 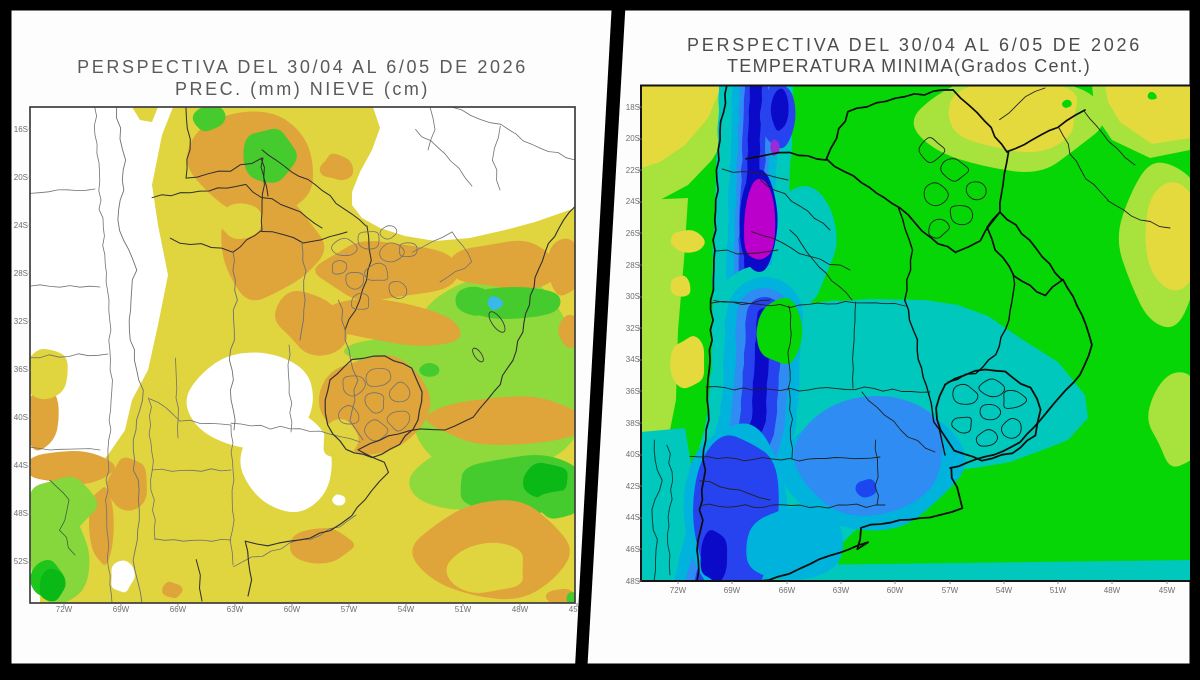 What do you see at coordinates (633, 549) in the screenshot?
I see `svg-text: 46S` at bounding box center [633, 549].